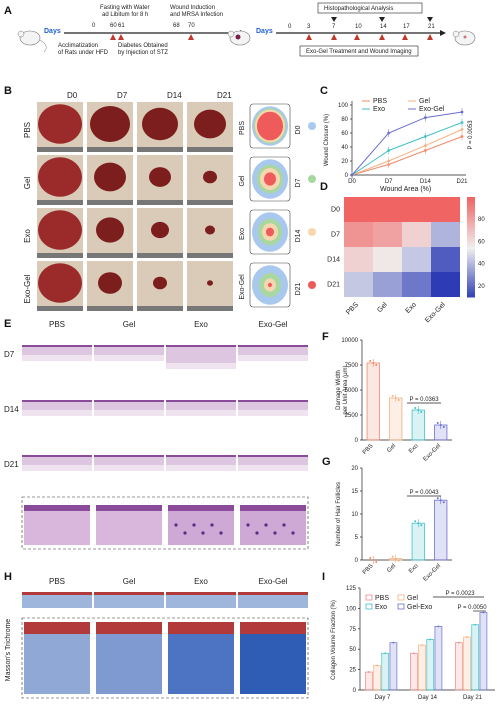 The width and height of the screenshot is (500, 709). What do you see at coordinates (380, 101) in the screenshot?
I see `c-legend-label: PBS` at bounding box center [380, 101].